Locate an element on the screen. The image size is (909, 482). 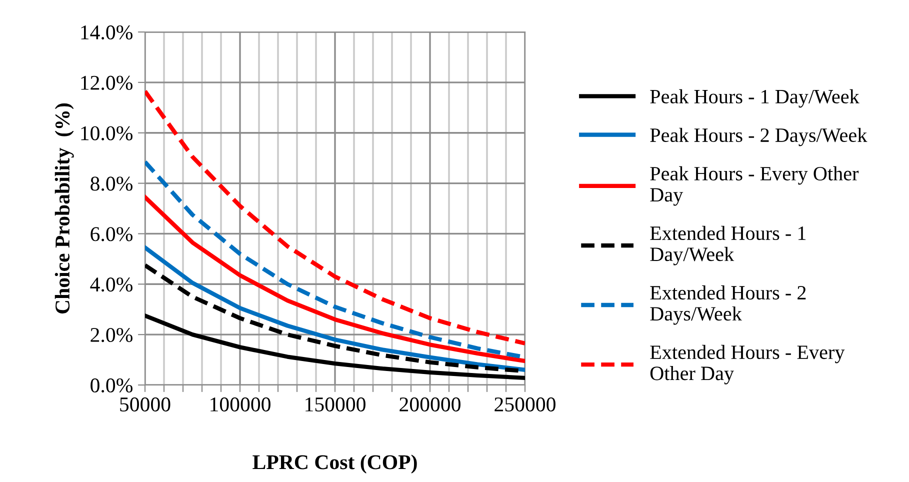
y-tick-label: 10.0% is located at coordinates (106, 133).